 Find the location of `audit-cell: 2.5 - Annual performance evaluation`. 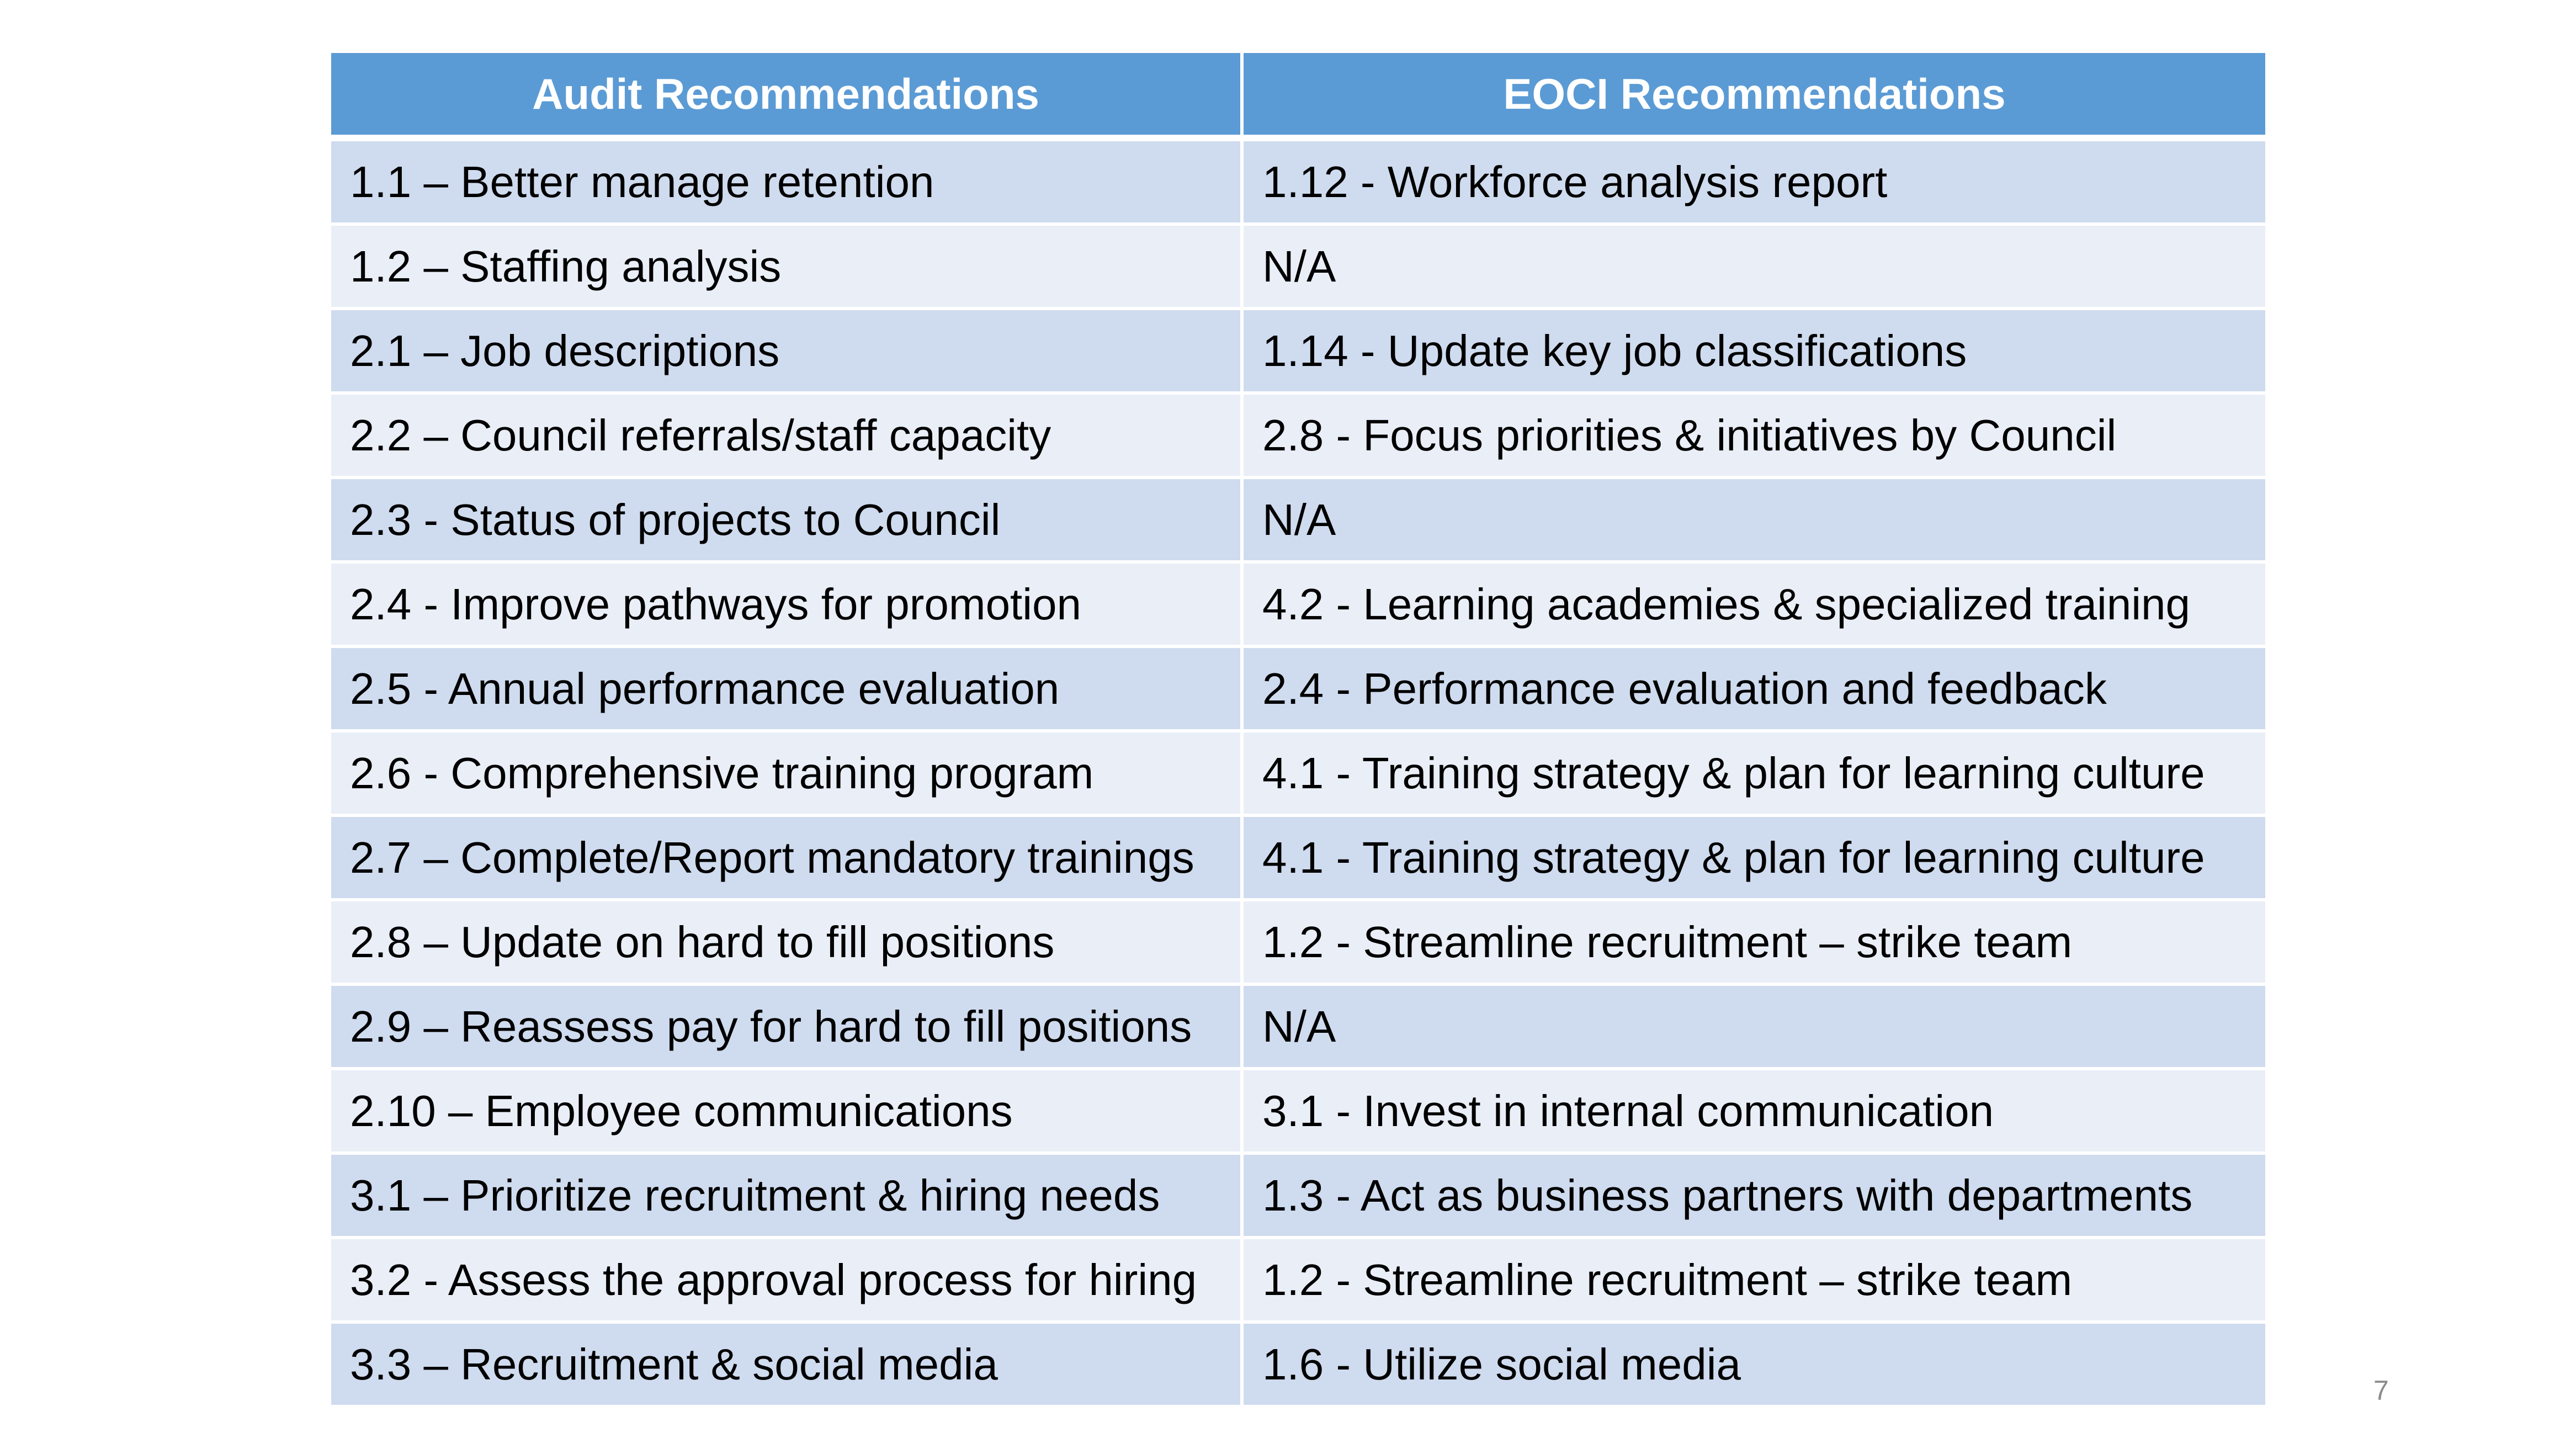

audit-cell: 2.5 - Annual performance evaluation is located at coordinates (787, 690).